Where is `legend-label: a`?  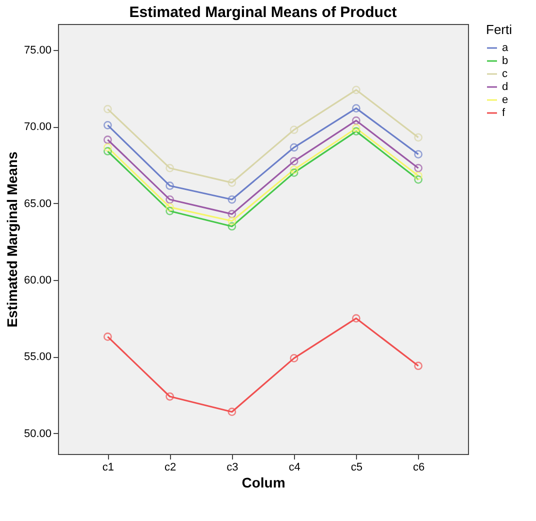 legend-label: a is located at coordinates (505, 48).